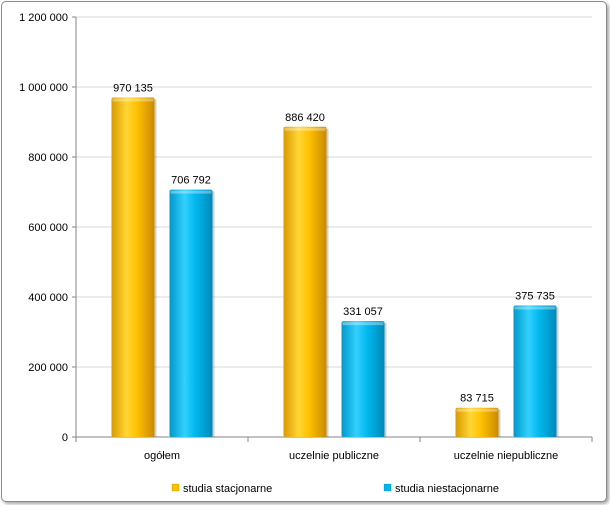  Describe the element at coordinates (227, 489) in the screenshot. I see `legend-label: studia stacjonarne` at that location.